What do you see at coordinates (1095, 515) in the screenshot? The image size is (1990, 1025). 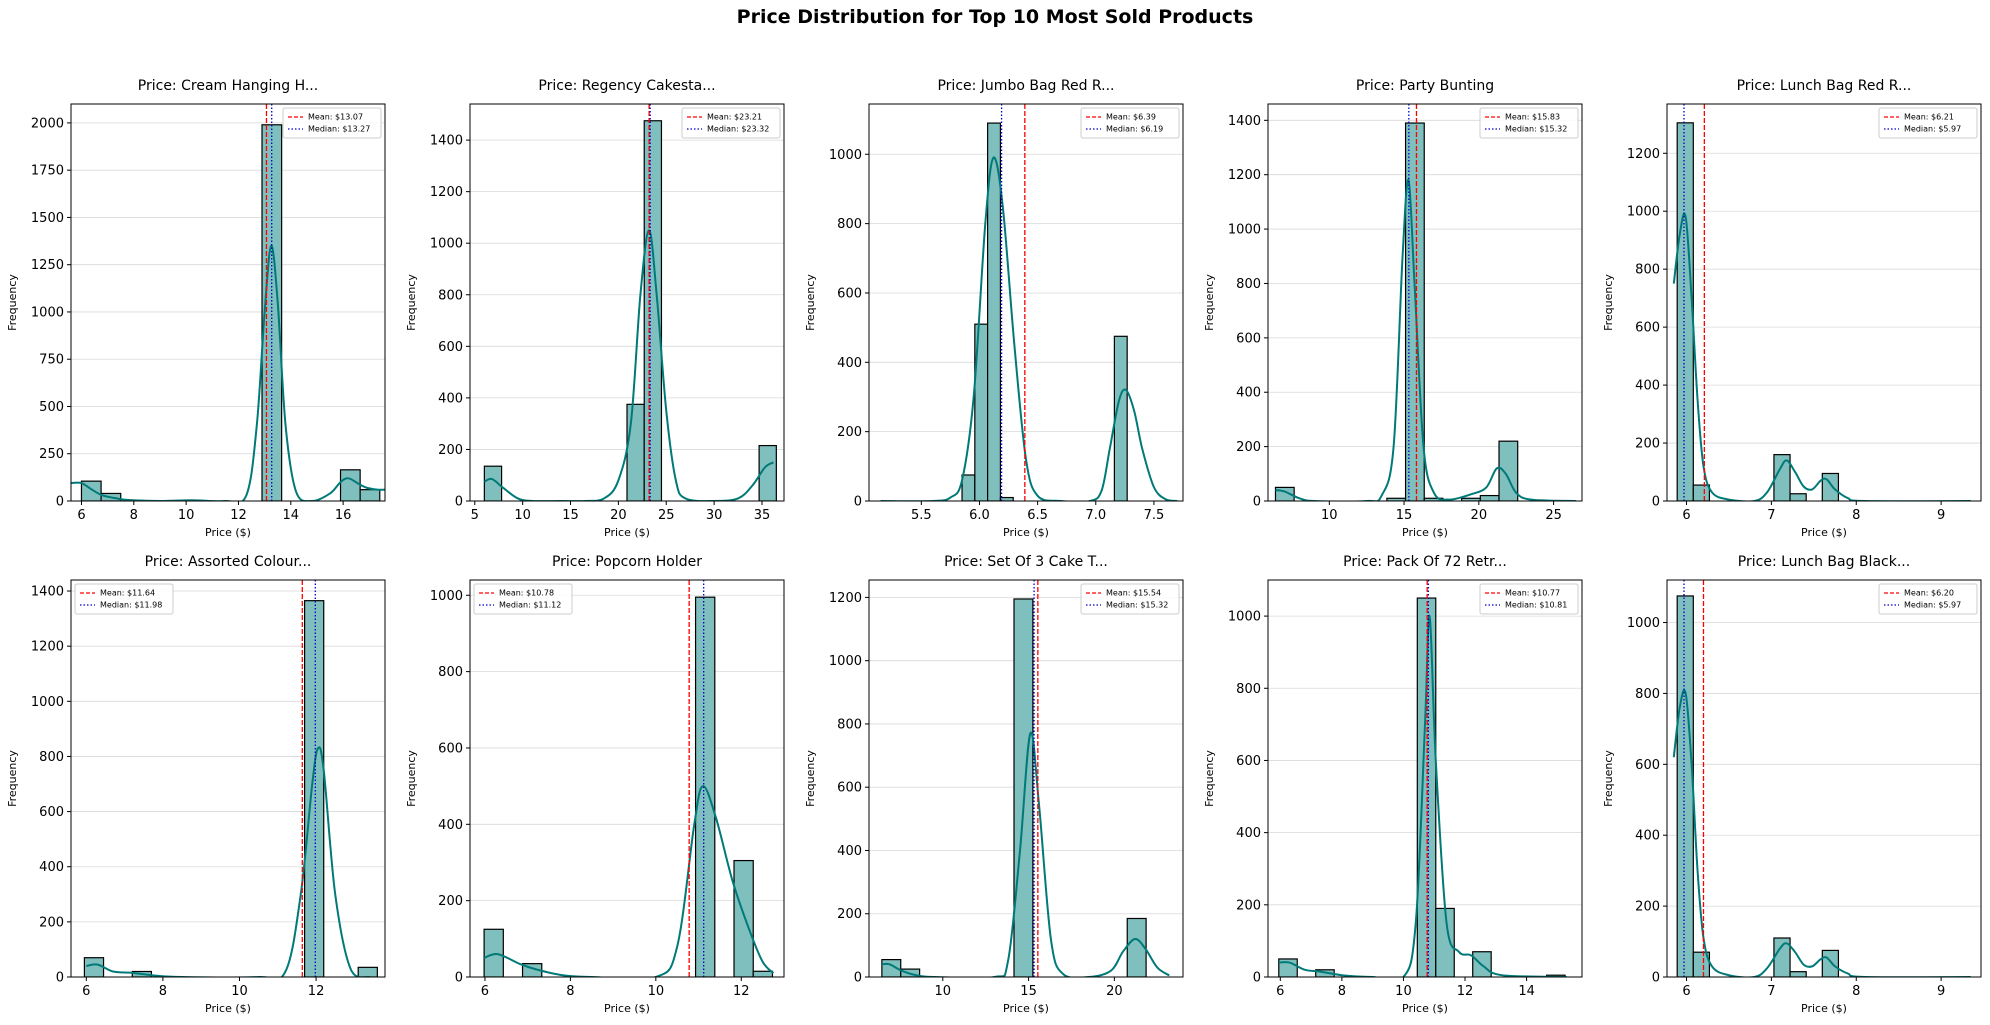 I see `x-tick-label: 7.0` at bounding box center [1095, 515].